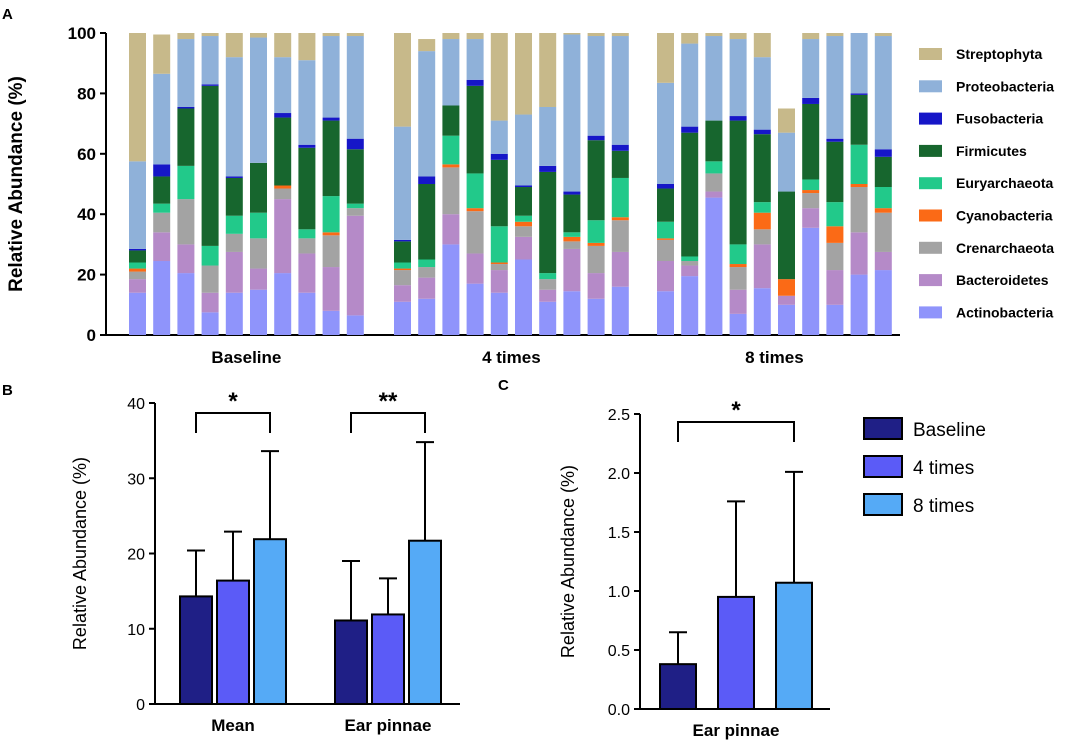  Describe the element at coordinates (930, 54) in the screenshot. I see `legend-swatch-streptophyta` at that location.